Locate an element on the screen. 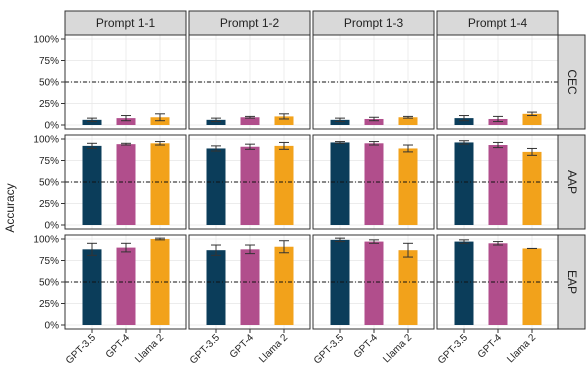  column-strip: Prompt 1-1 is located at coordinates (125, 23).